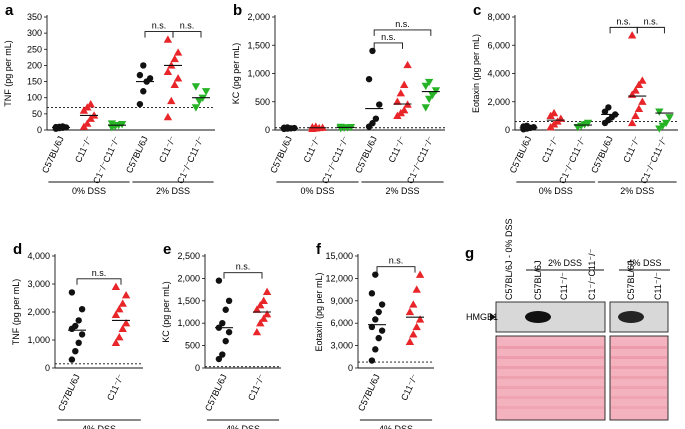 The width and height of the screenshot is (685, 429). I want to click on panel-letter: b, so click(237, 10).